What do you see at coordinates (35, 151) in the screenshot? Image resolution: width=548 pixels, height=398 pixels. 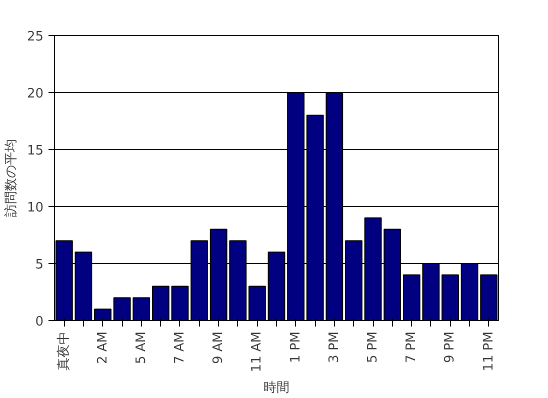 I see `y-tick-label: 15` at bounding box center [35, 151].